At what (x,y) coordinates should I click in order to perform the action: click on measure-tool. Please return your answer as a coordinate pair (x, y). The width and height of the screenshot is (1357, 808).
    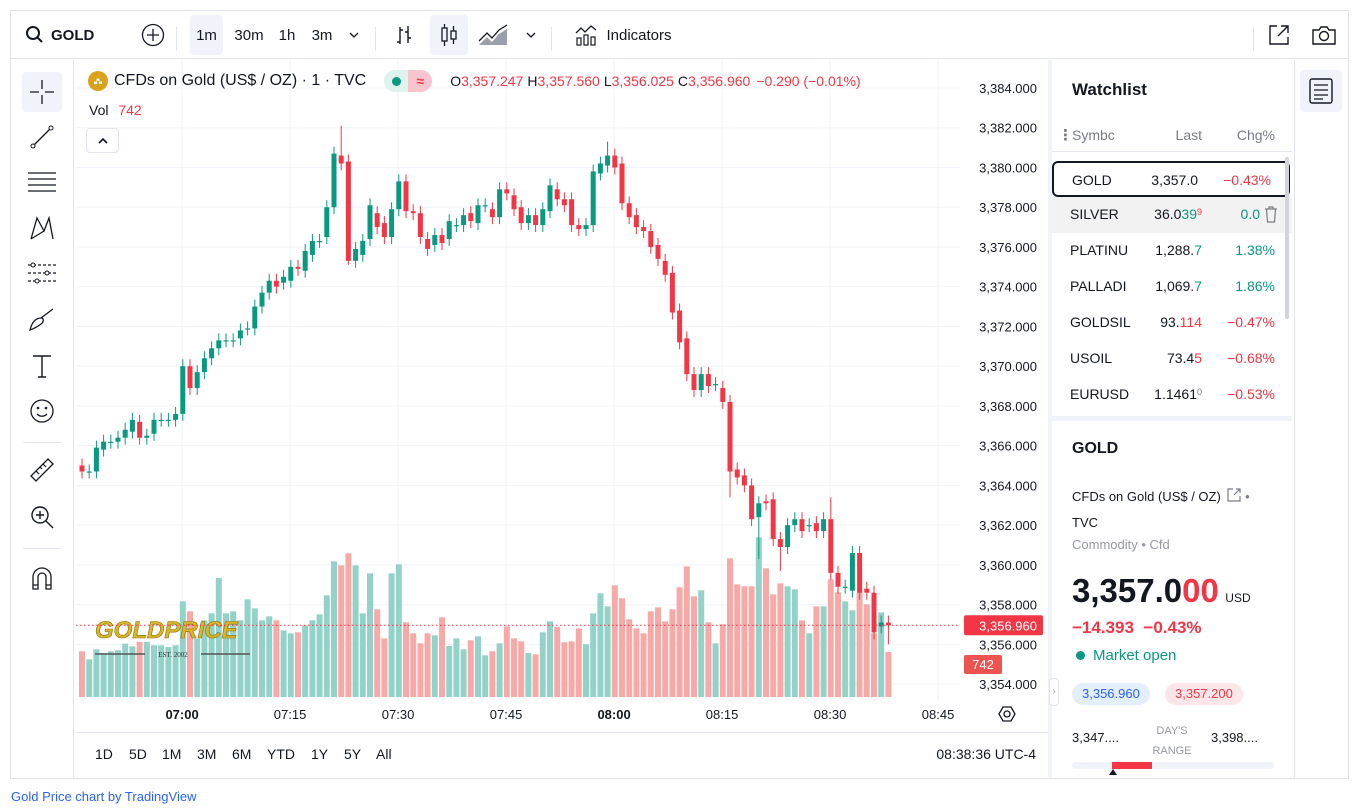
    Looking at the image, I should click on (42, 470).